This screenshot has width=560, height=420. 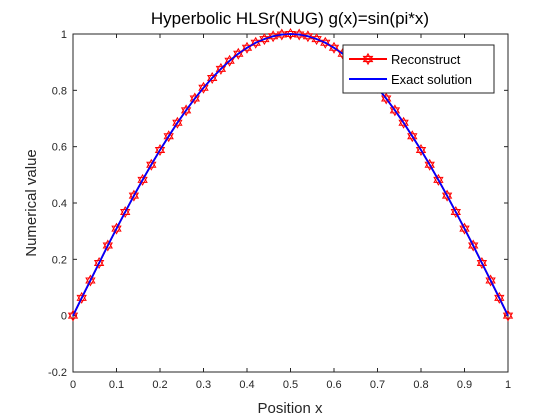 What do you see at coordinates (368, 59) in the screenshot?
I see `legend-marker-reconstruct` at bounding box center [368, 59].